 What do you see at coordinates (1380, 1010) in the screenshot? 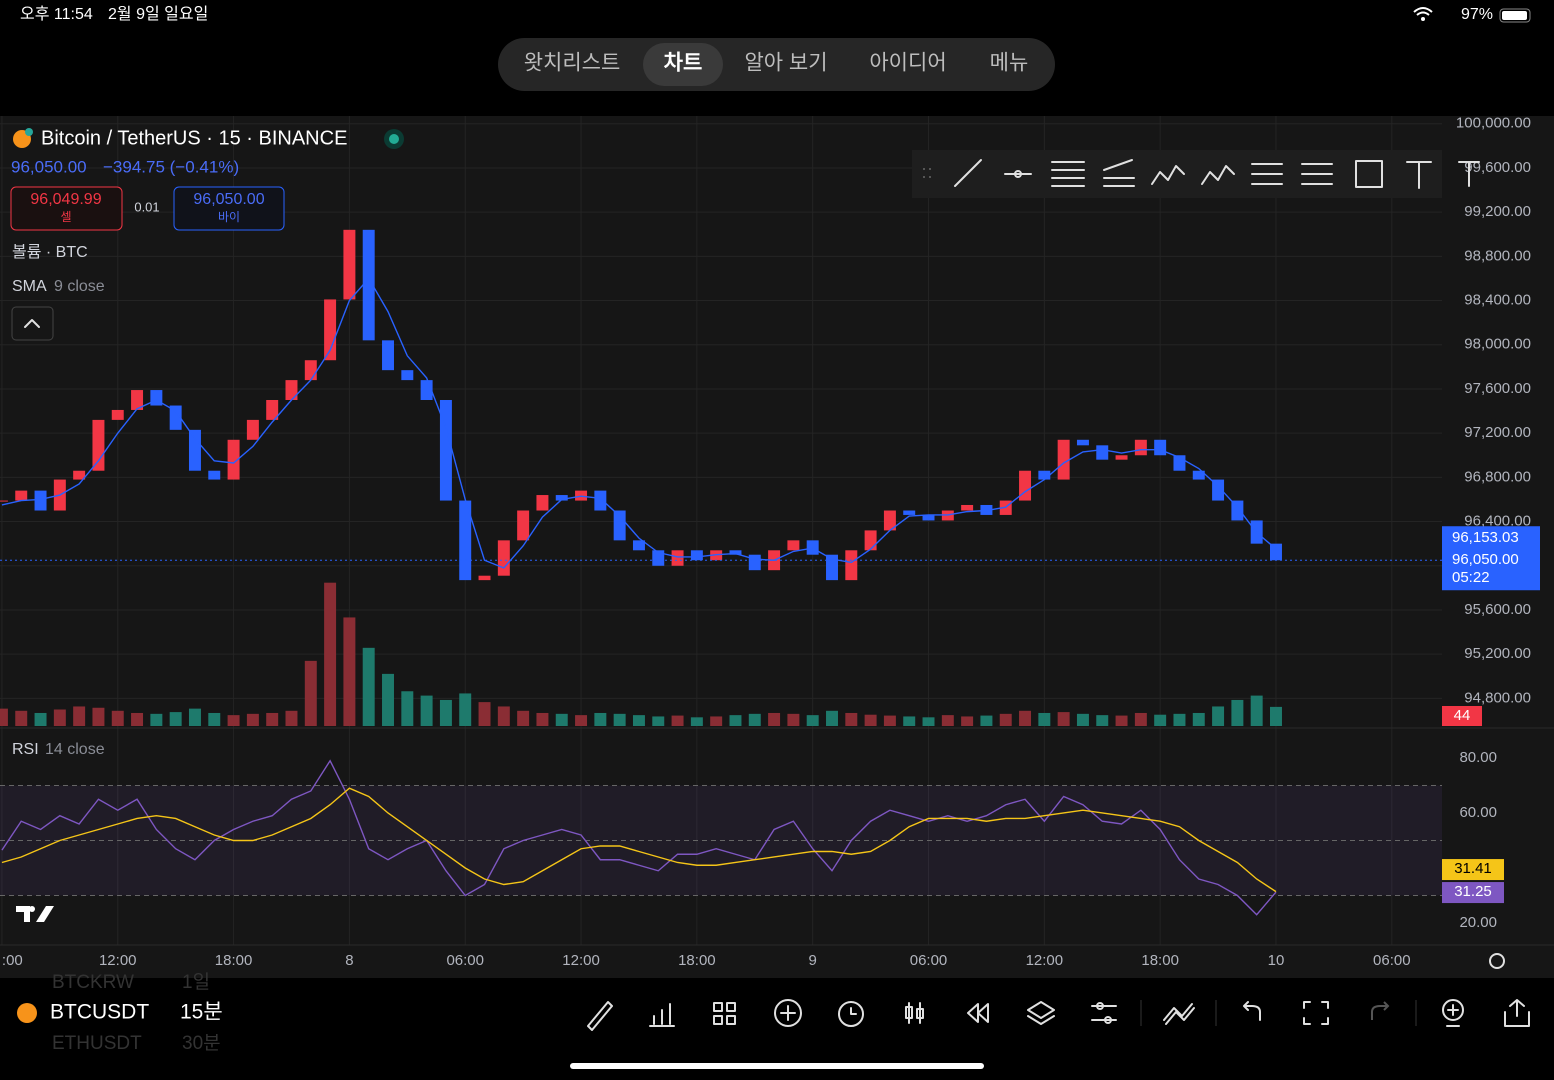
I see `redo-button` at bounding box center [1380, 1010].